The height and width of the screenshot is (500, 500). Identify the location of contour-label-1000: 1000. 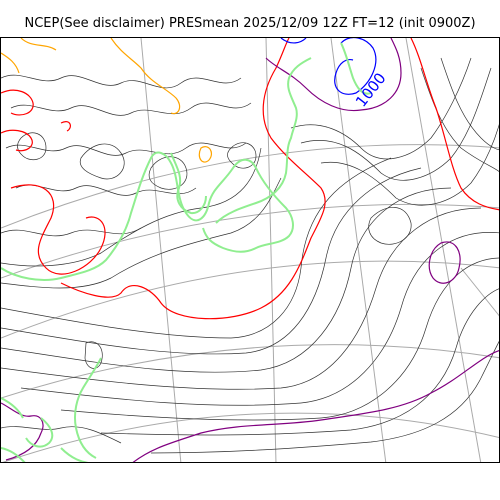
(371, 89).